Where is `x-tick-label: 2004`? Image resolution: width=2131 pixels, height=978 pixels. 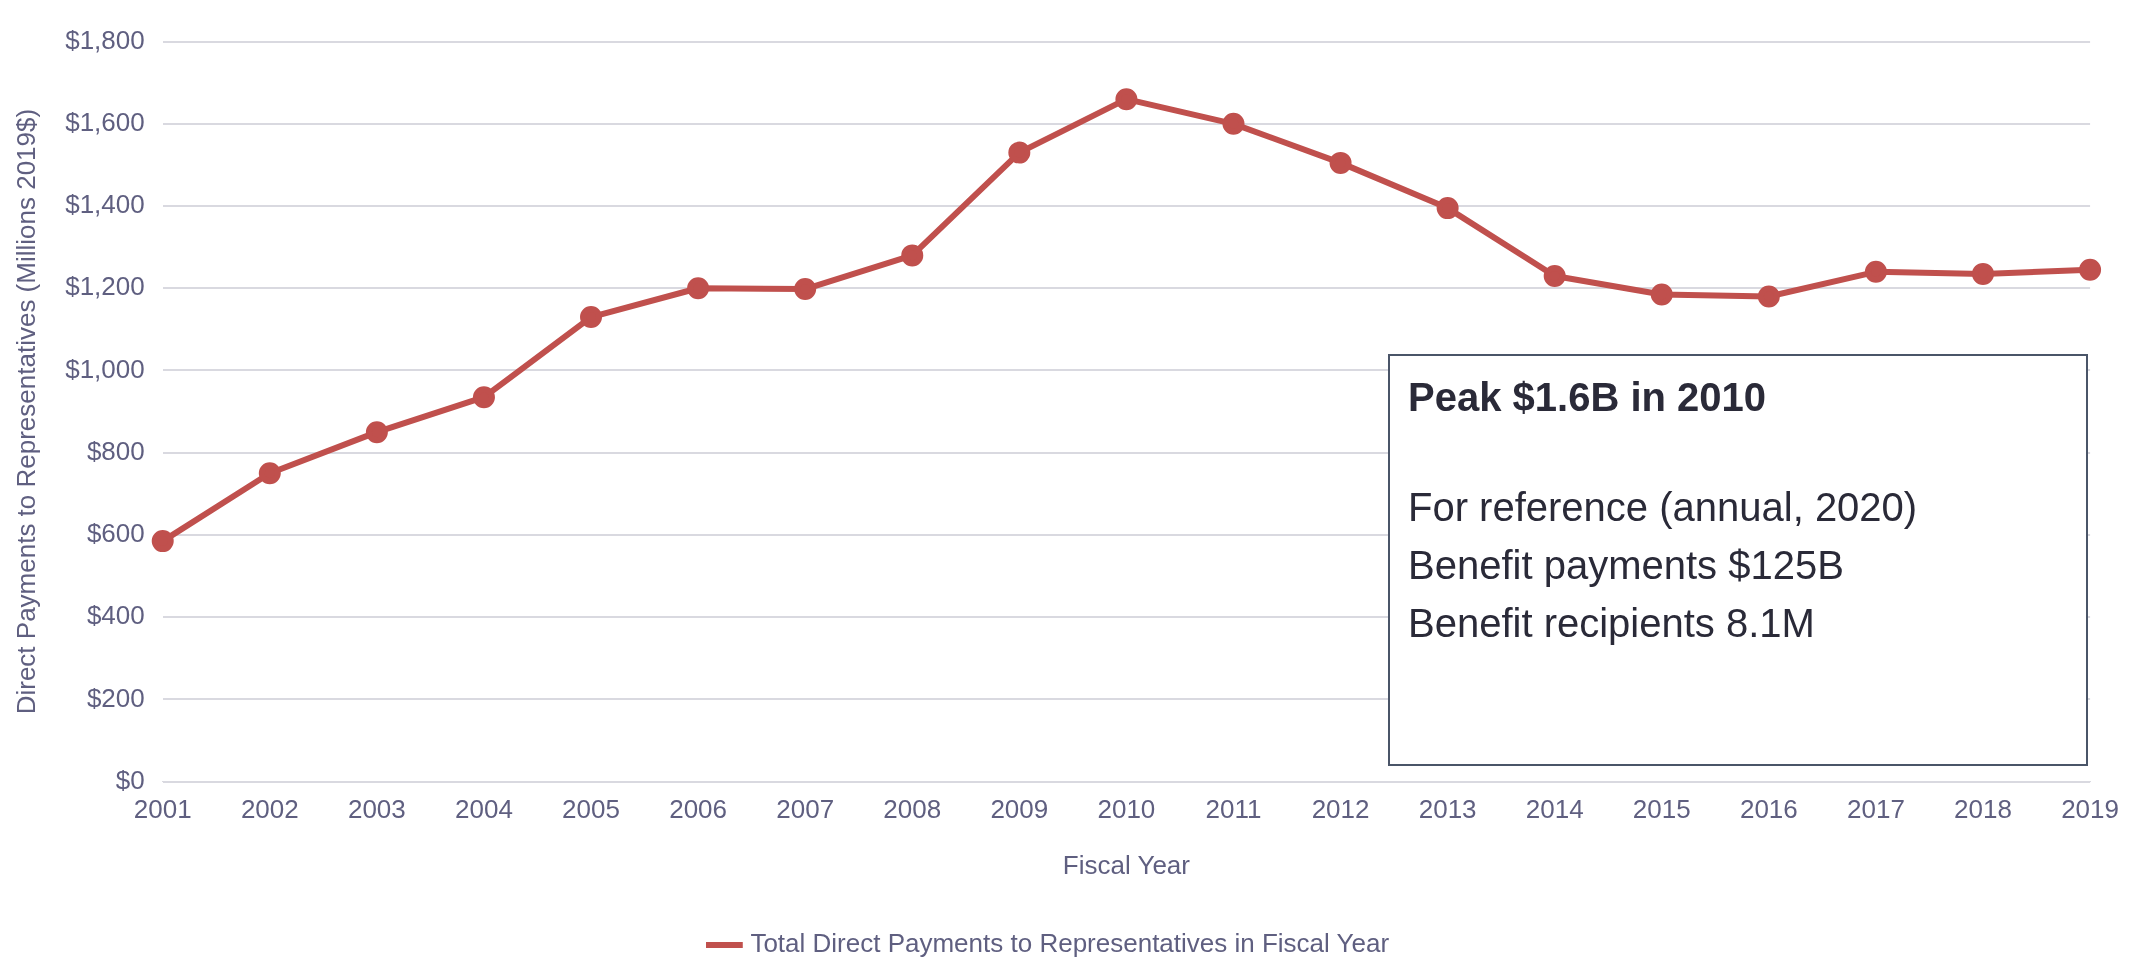 x-tick-label: 2004 is located at coordinates (484, 809).